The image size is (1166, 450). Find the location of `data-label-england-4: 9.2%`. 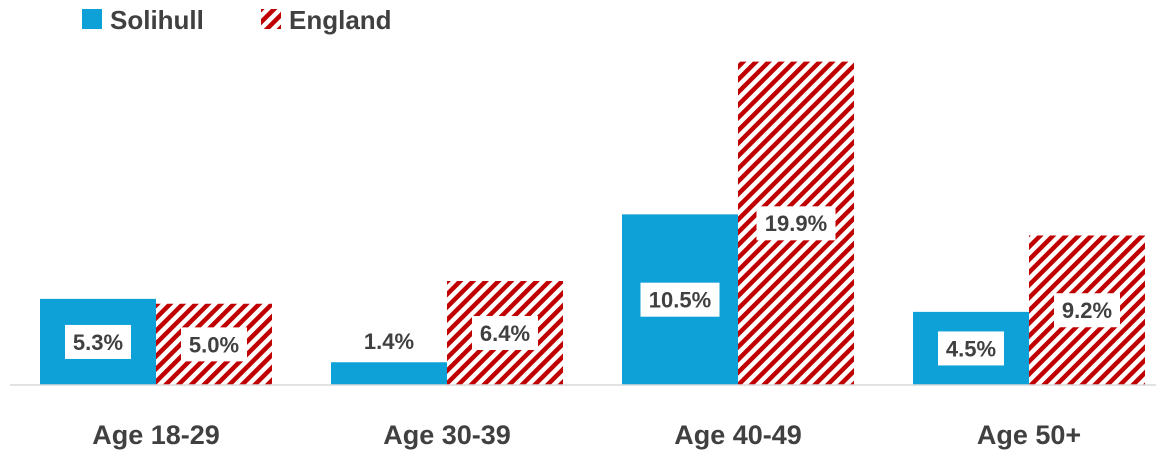

data-label-england-4: 9.2% is located at coordinates (1087, 310).